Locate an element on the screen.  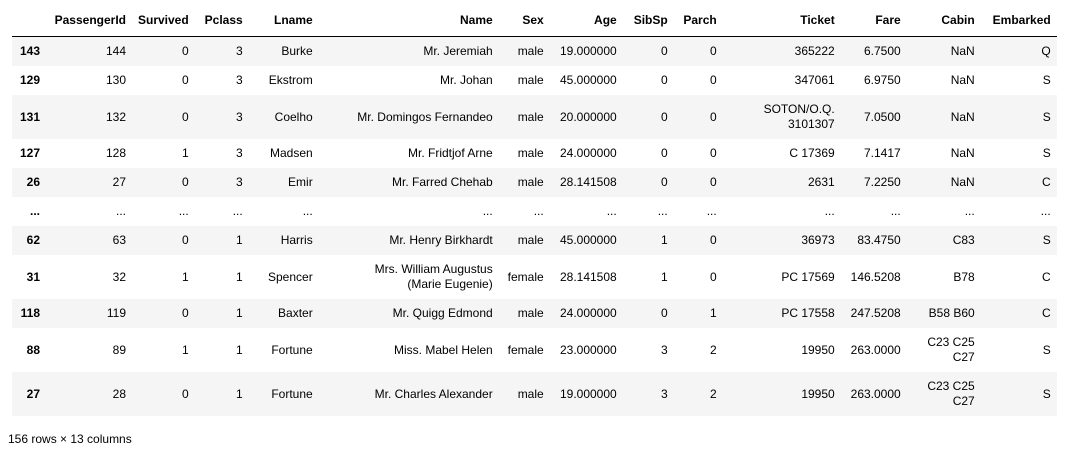
index-header is located at coordinates (29, 22).